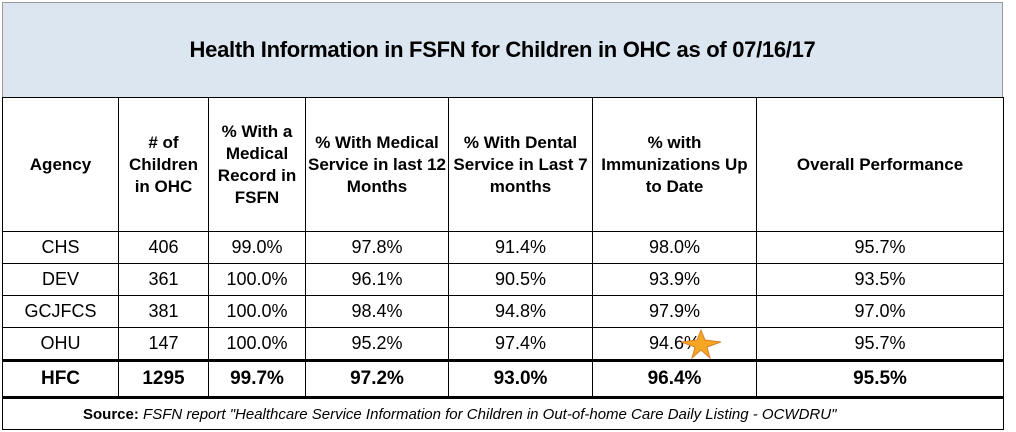 The width and height of the screenshot is (1016, 432). What do you see at coordinates (377, 279) in the screenshot?
I see `cell: 96.1%` at bounding box center [377, 279].